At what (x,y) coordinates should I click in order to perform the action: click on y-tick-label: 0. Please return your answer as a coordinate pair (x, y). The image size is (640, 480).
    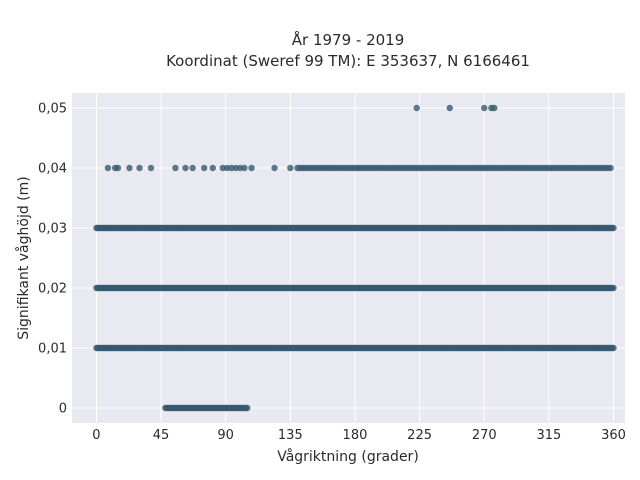
    Looking at the image, I should click on (63, 409).